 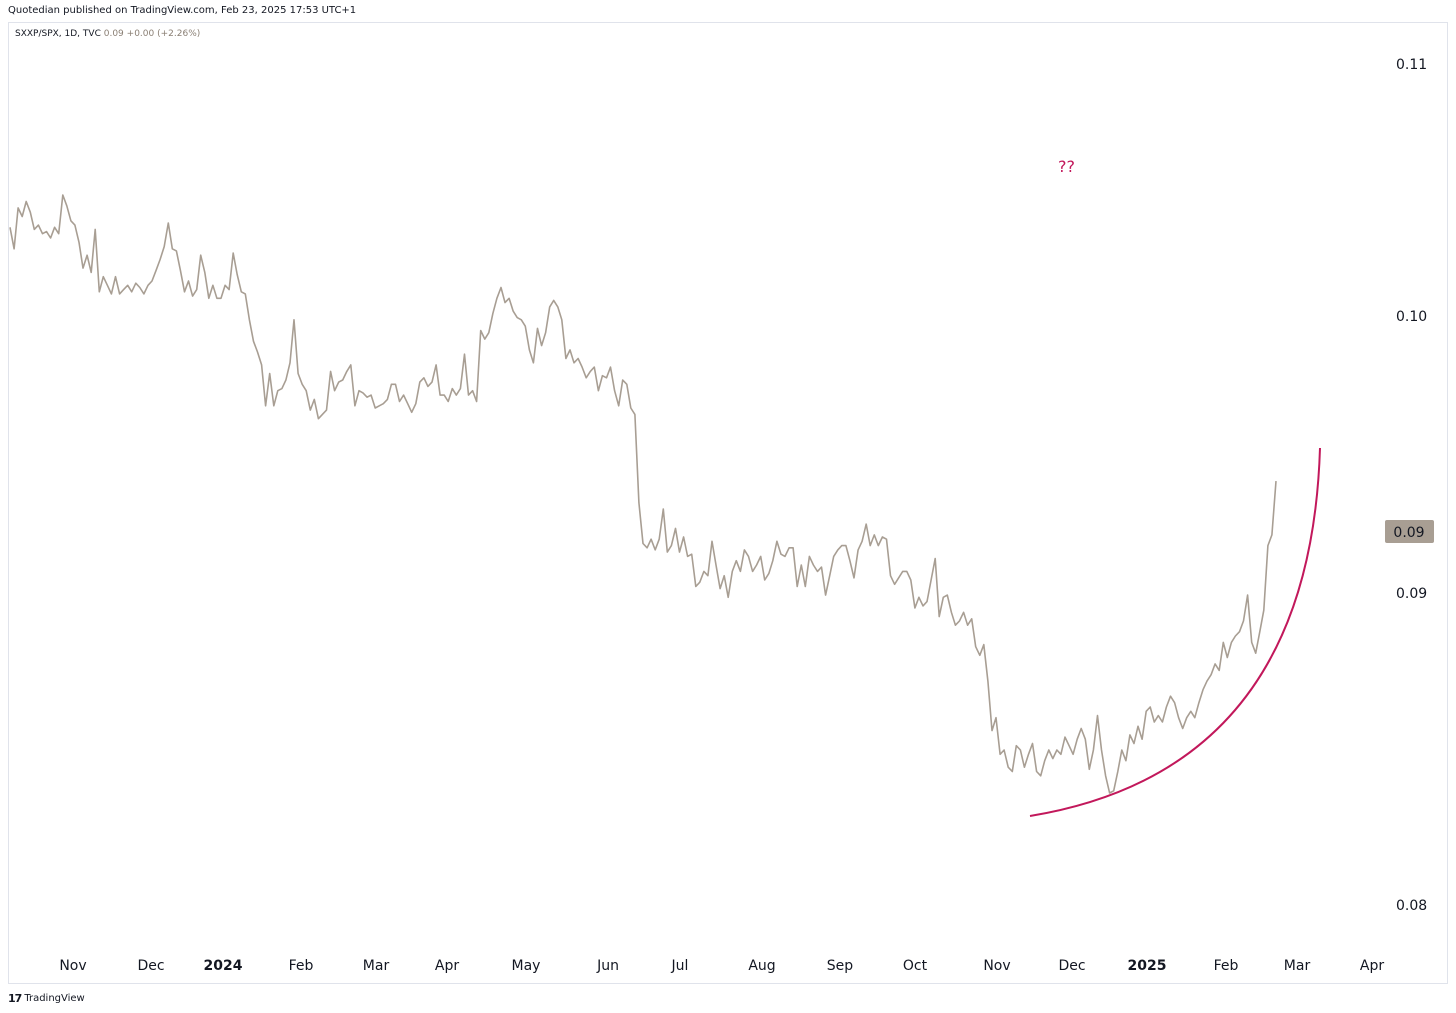 I want to click on x-tick-label: Sep, so click(x=840, y=966).